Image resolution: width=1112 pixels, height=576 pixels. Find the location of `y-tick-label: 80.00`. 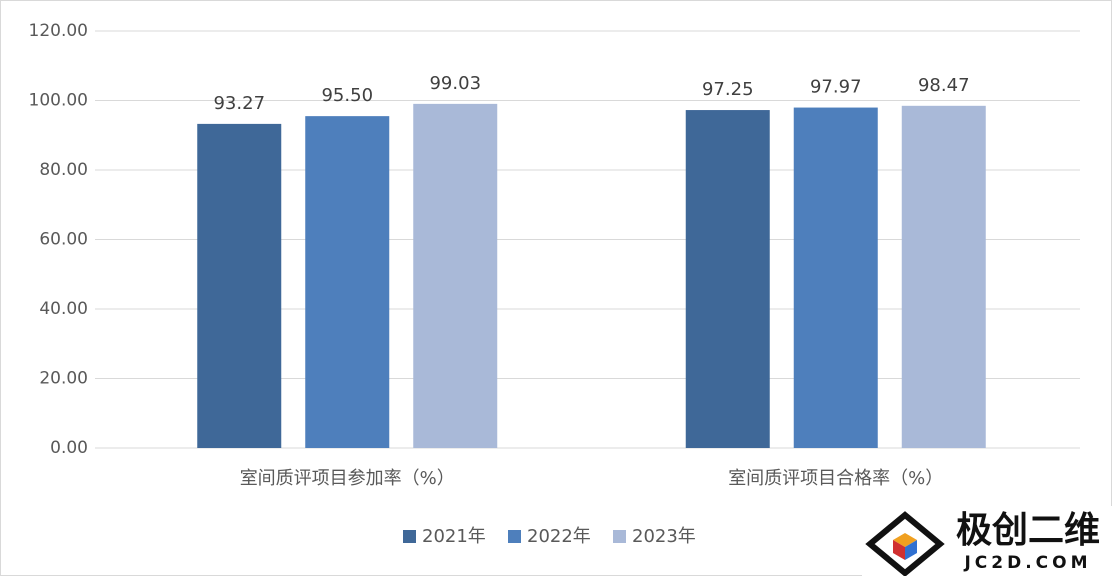

y-tick-label: 80.00 is located at coordinates (63, 170).